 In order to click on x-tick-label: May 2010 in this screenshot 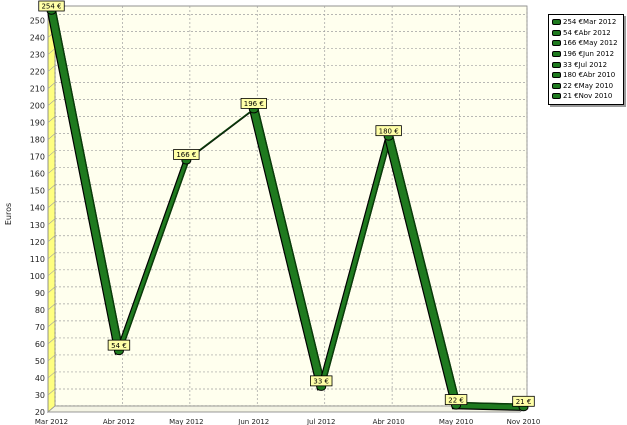, I will do `click(456, 421)`.